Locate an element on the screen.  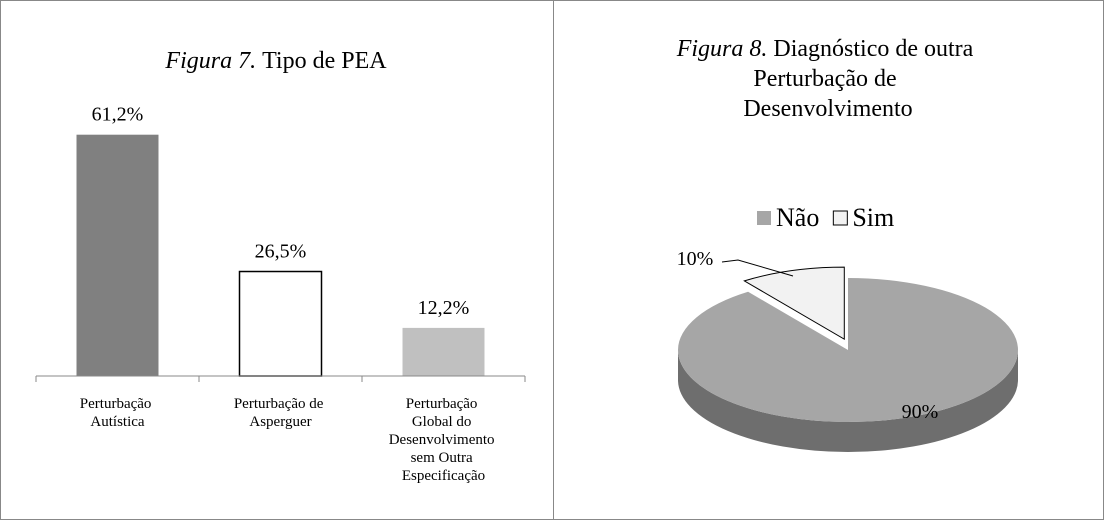
legend-label: Sim is located at coordinates (873, 217).